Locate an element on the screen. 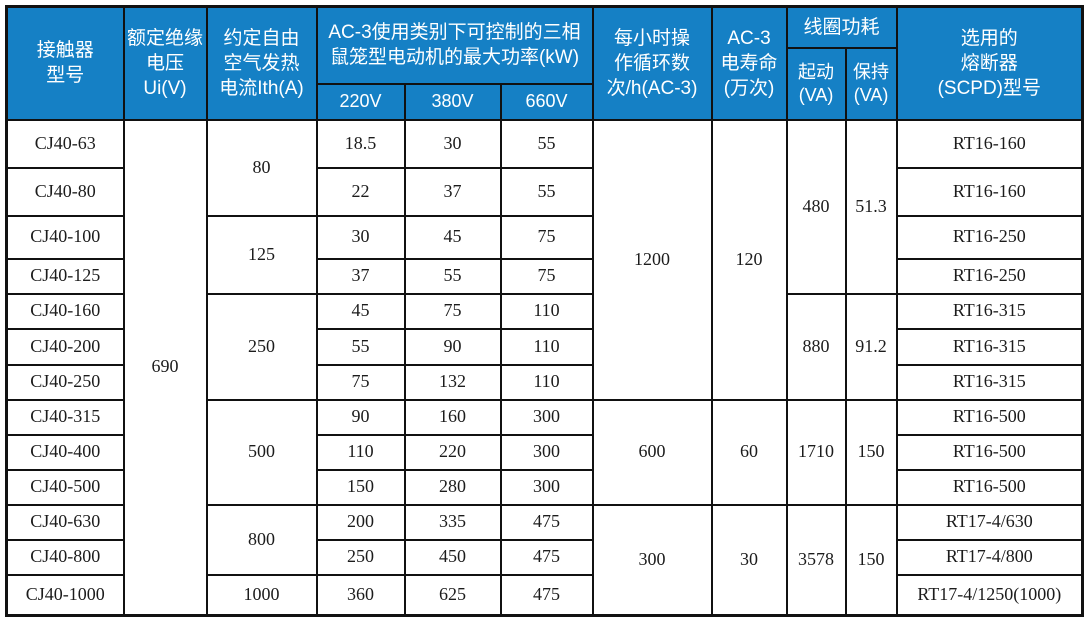 The height and width of the screenshot is (627, 1085). cell-electrical-life: 30 is located at coordinates (749, 560).